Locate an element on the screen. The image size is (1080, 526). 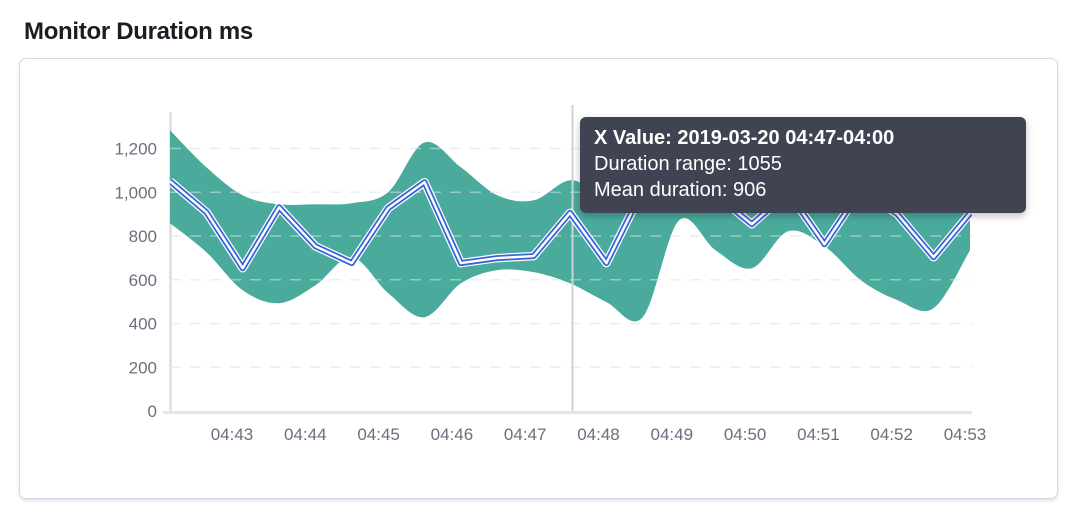
mean-line-core is located at coordinates (570, 225).